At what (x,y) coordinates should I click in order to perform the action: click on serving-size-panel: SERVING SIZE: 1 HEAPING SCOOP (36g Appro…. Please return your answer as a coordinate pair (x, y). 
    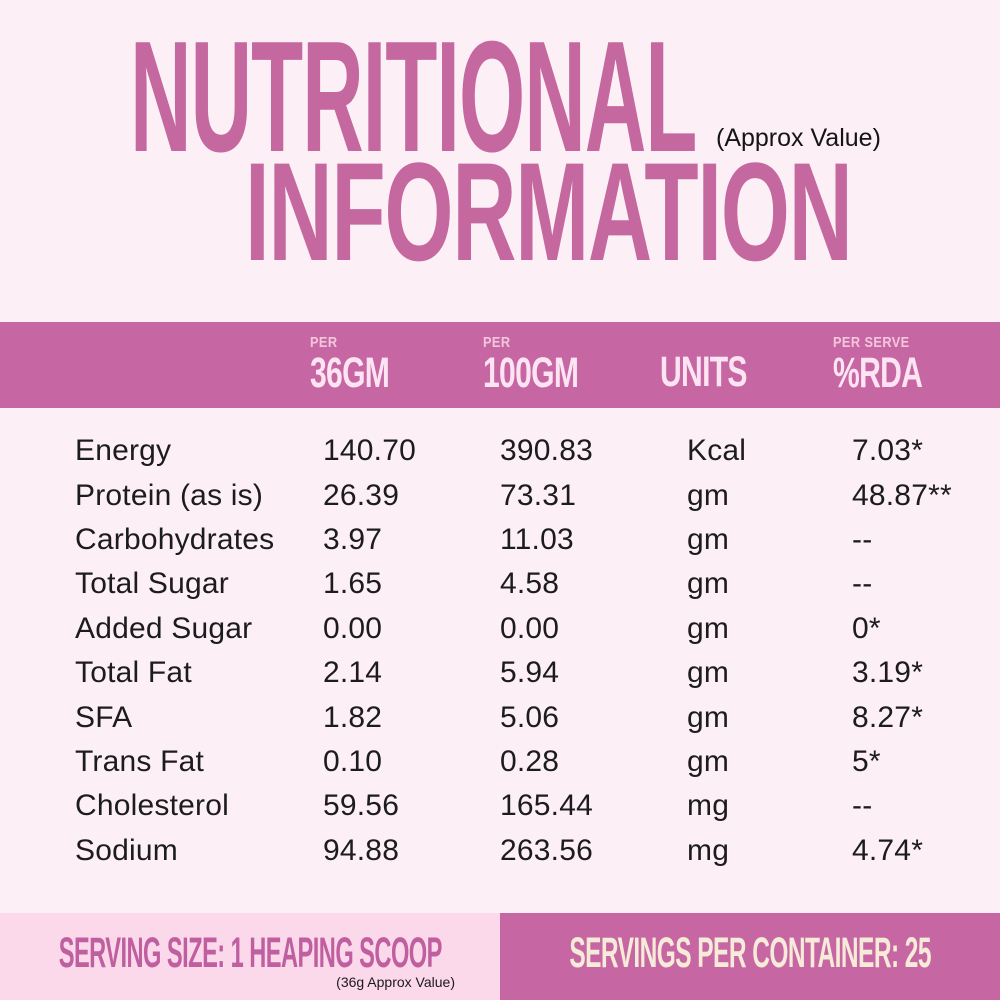
    Looking at the image, I should click on (250, 956).